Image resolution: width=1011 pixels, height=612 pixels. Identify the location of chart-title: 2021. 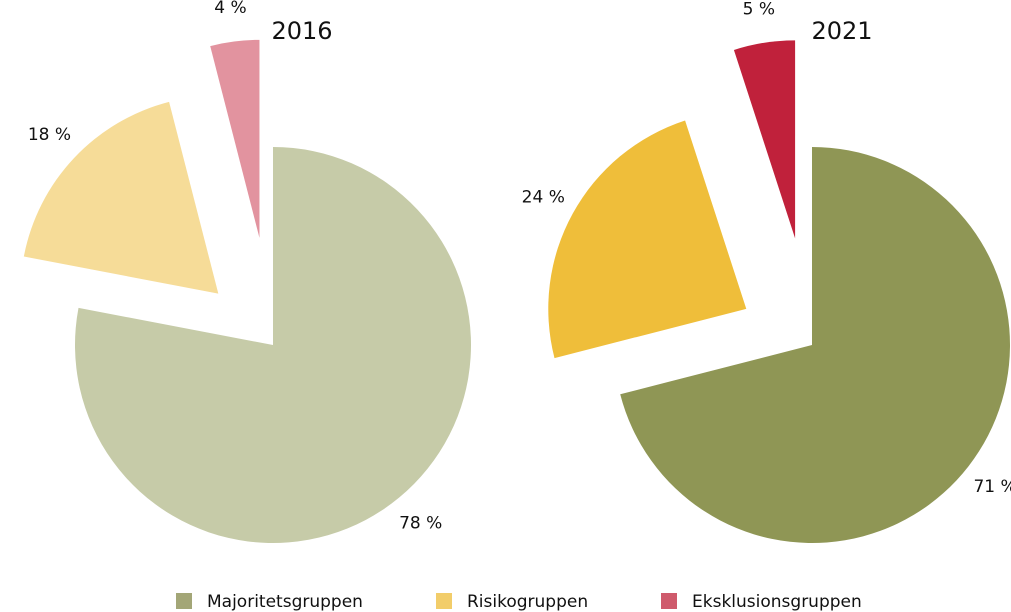
(841, 31).